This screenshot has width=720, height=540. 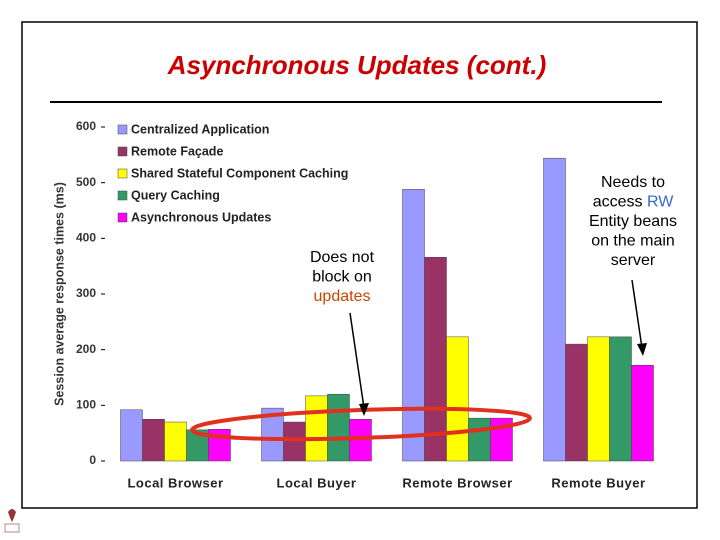 I want to click on annotation: on the main, so click(x=633, y=241).